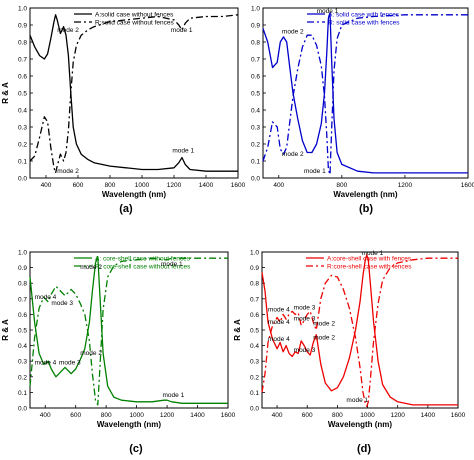 Image resolution: width=474 pixels, height=460 pixels. I want to click on legend-entry: R: solid case with fences, so click(364, 23).